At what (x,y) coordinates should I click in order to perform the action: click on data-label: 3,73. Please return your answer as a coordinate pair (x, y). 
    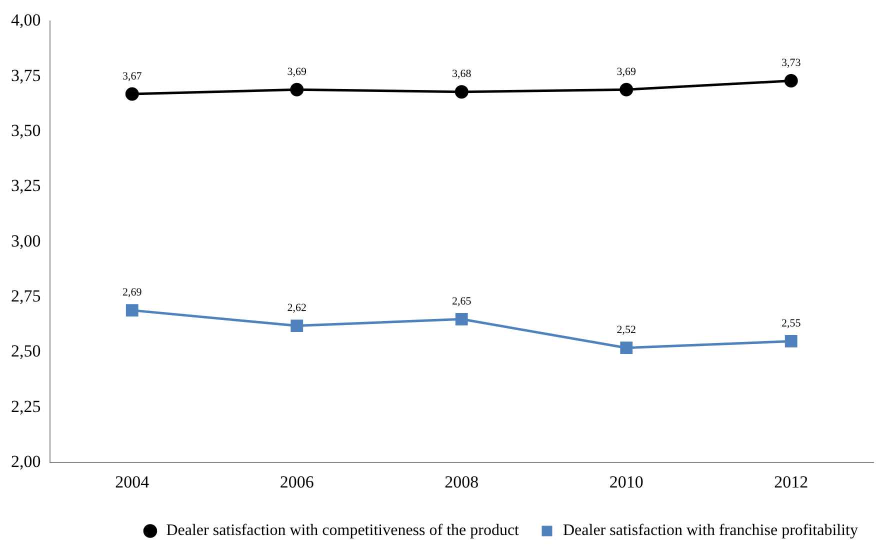
    Looking at the image, I should click on (792, 63).